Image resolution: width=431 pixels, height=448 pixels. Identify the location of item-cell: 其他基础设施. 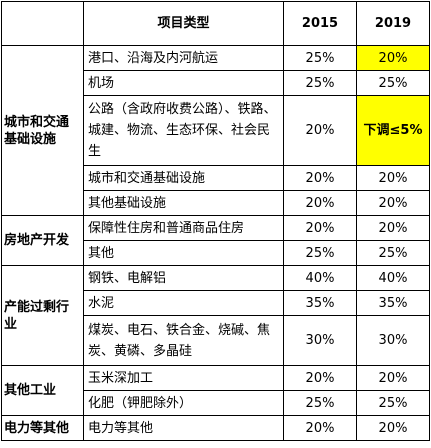
(183, 203).